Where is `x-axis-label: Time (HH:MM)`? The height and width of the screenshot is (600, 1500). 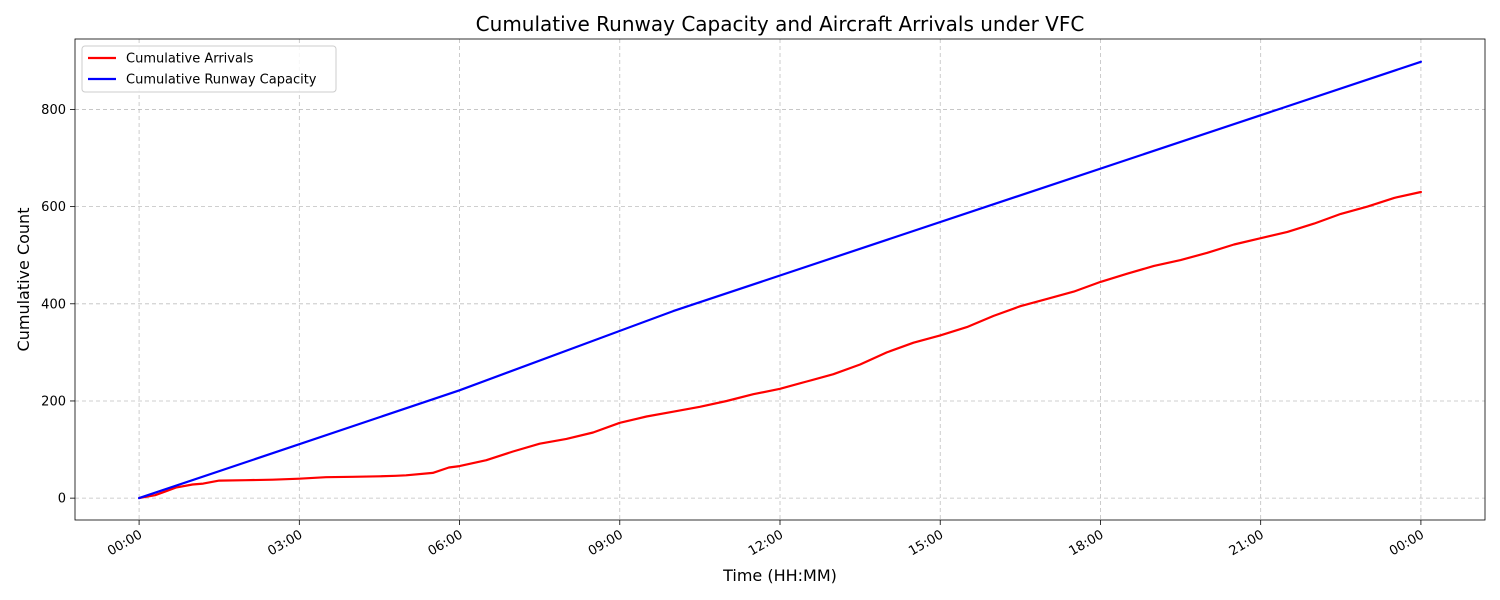 x-axis-label: Time (HH:MM) is located at coordinates (779, 575).